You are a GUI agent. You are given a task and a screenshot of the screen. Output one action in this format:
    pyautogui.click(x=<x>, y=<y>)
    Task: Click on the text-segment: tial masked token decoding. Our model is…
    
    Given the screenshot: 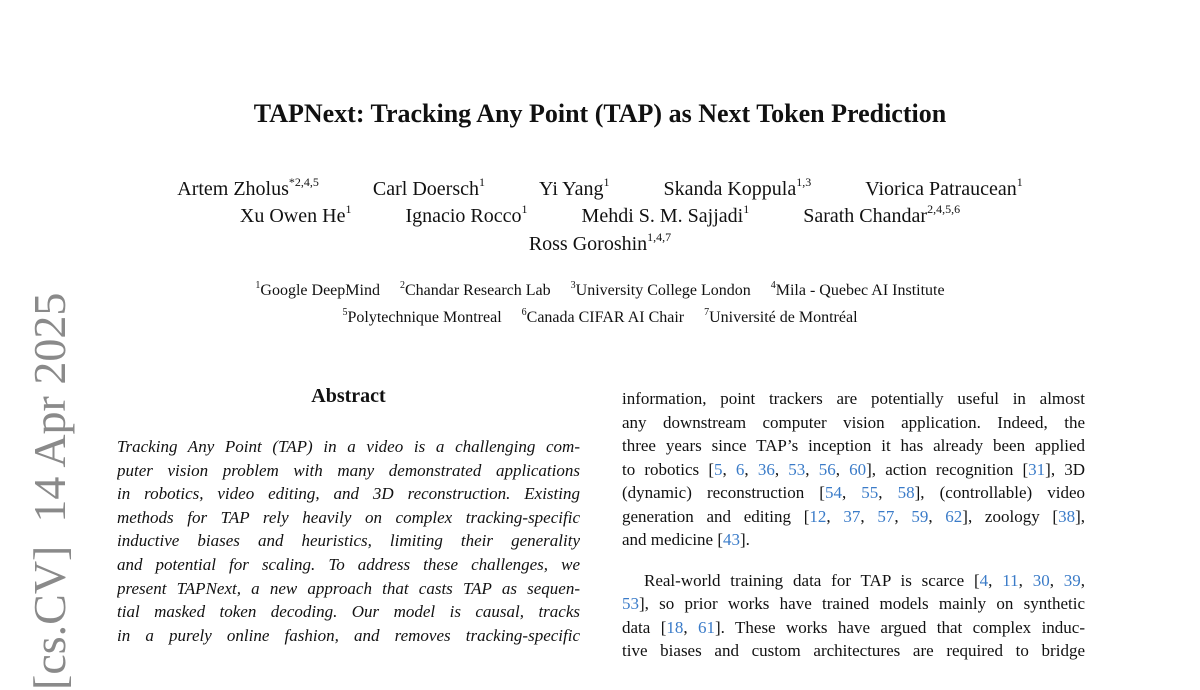 What is the action you would take?
    pyautogui.click(x=348, y=612)
    